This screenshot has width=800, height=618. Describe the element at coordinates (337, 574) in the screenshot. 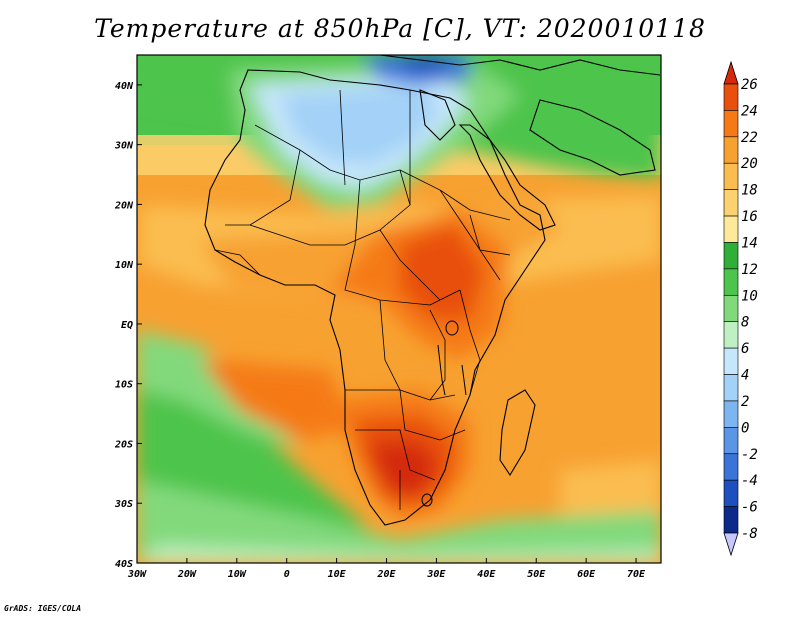

I see `lon-tick-label: 10E` at that location.